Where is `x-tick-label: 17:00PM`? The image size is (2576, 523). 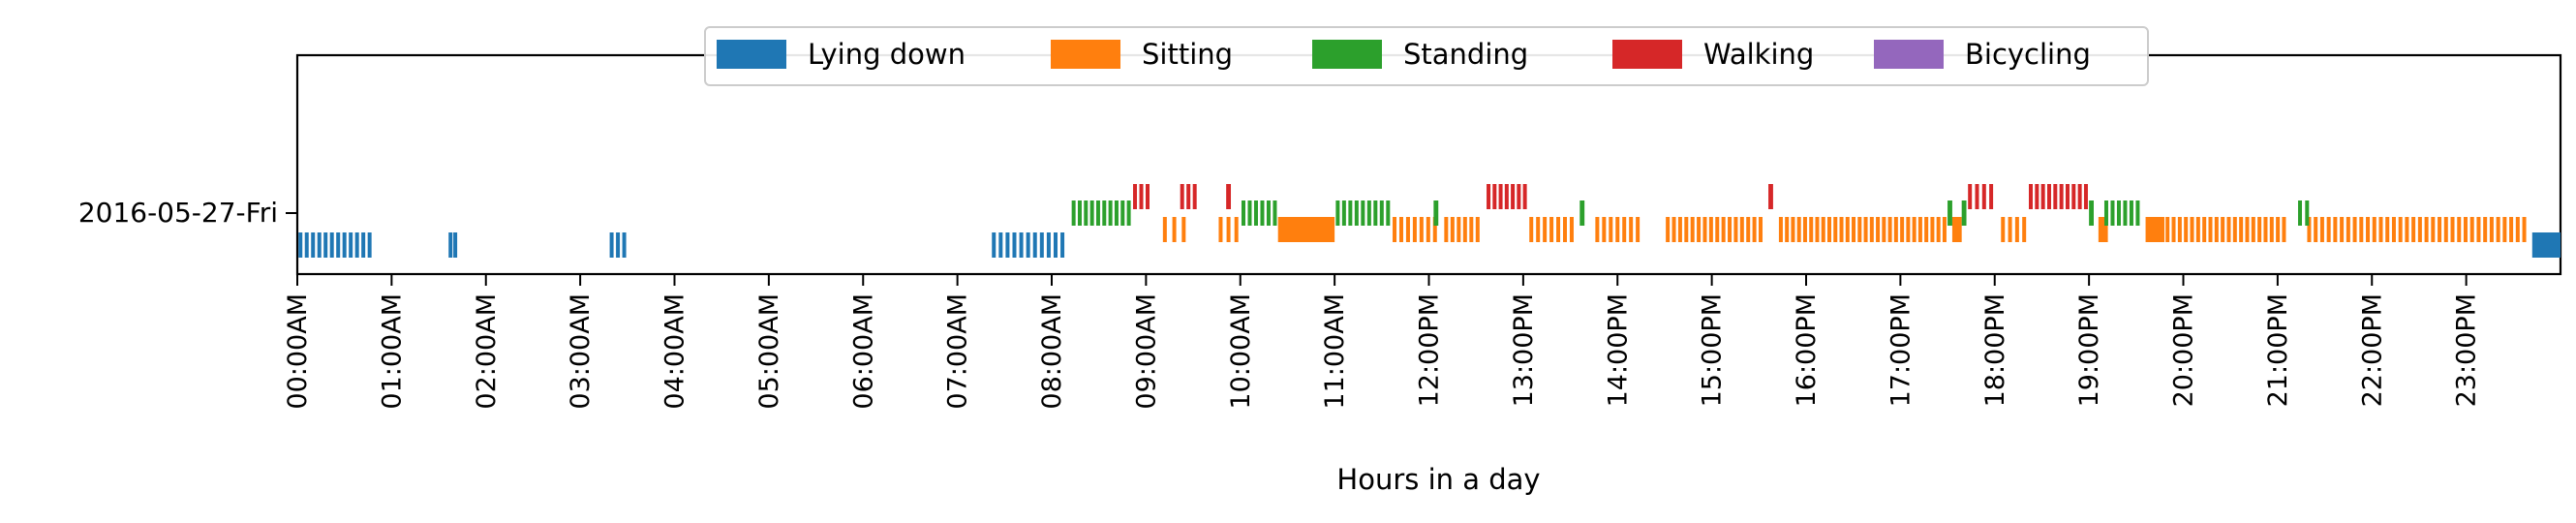 x-tick-label: 17:00PM is located at coordinates (1901, 350).